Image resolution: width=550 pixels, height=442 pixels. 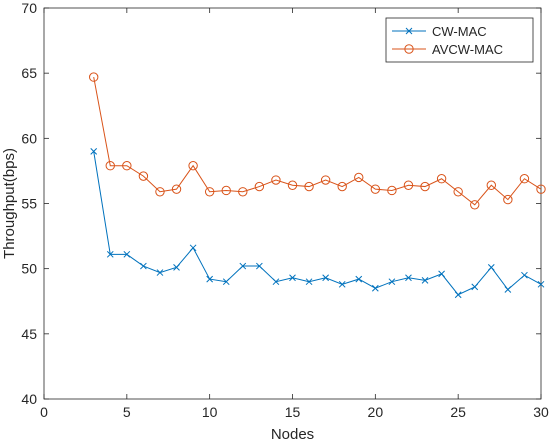 I want to click on x-tick-label: 5, so click(x=127, y=412).